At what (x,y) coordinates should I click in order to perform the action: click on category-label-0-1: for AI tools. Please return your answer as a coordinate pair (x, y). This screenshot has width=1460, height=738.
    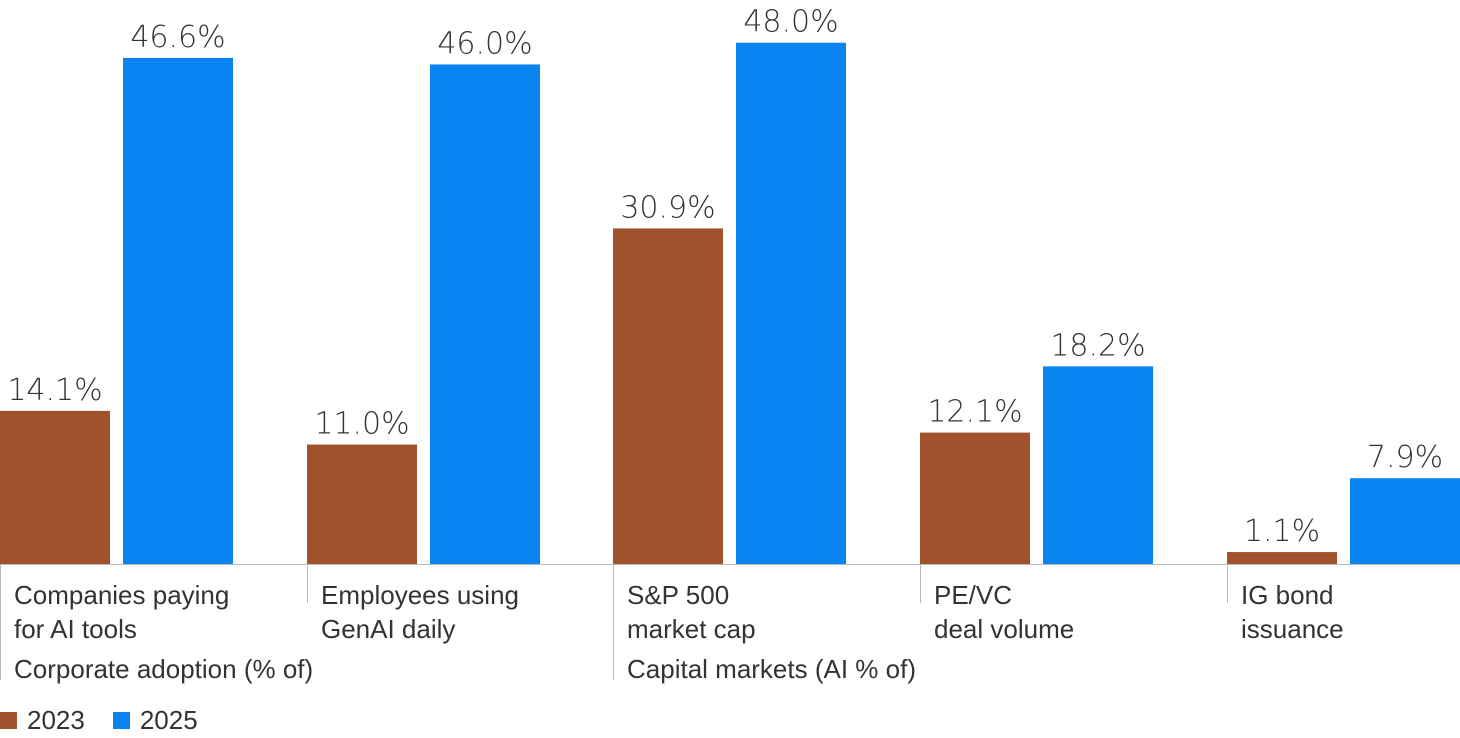
    Looking at the image, I should click on (75, 629).